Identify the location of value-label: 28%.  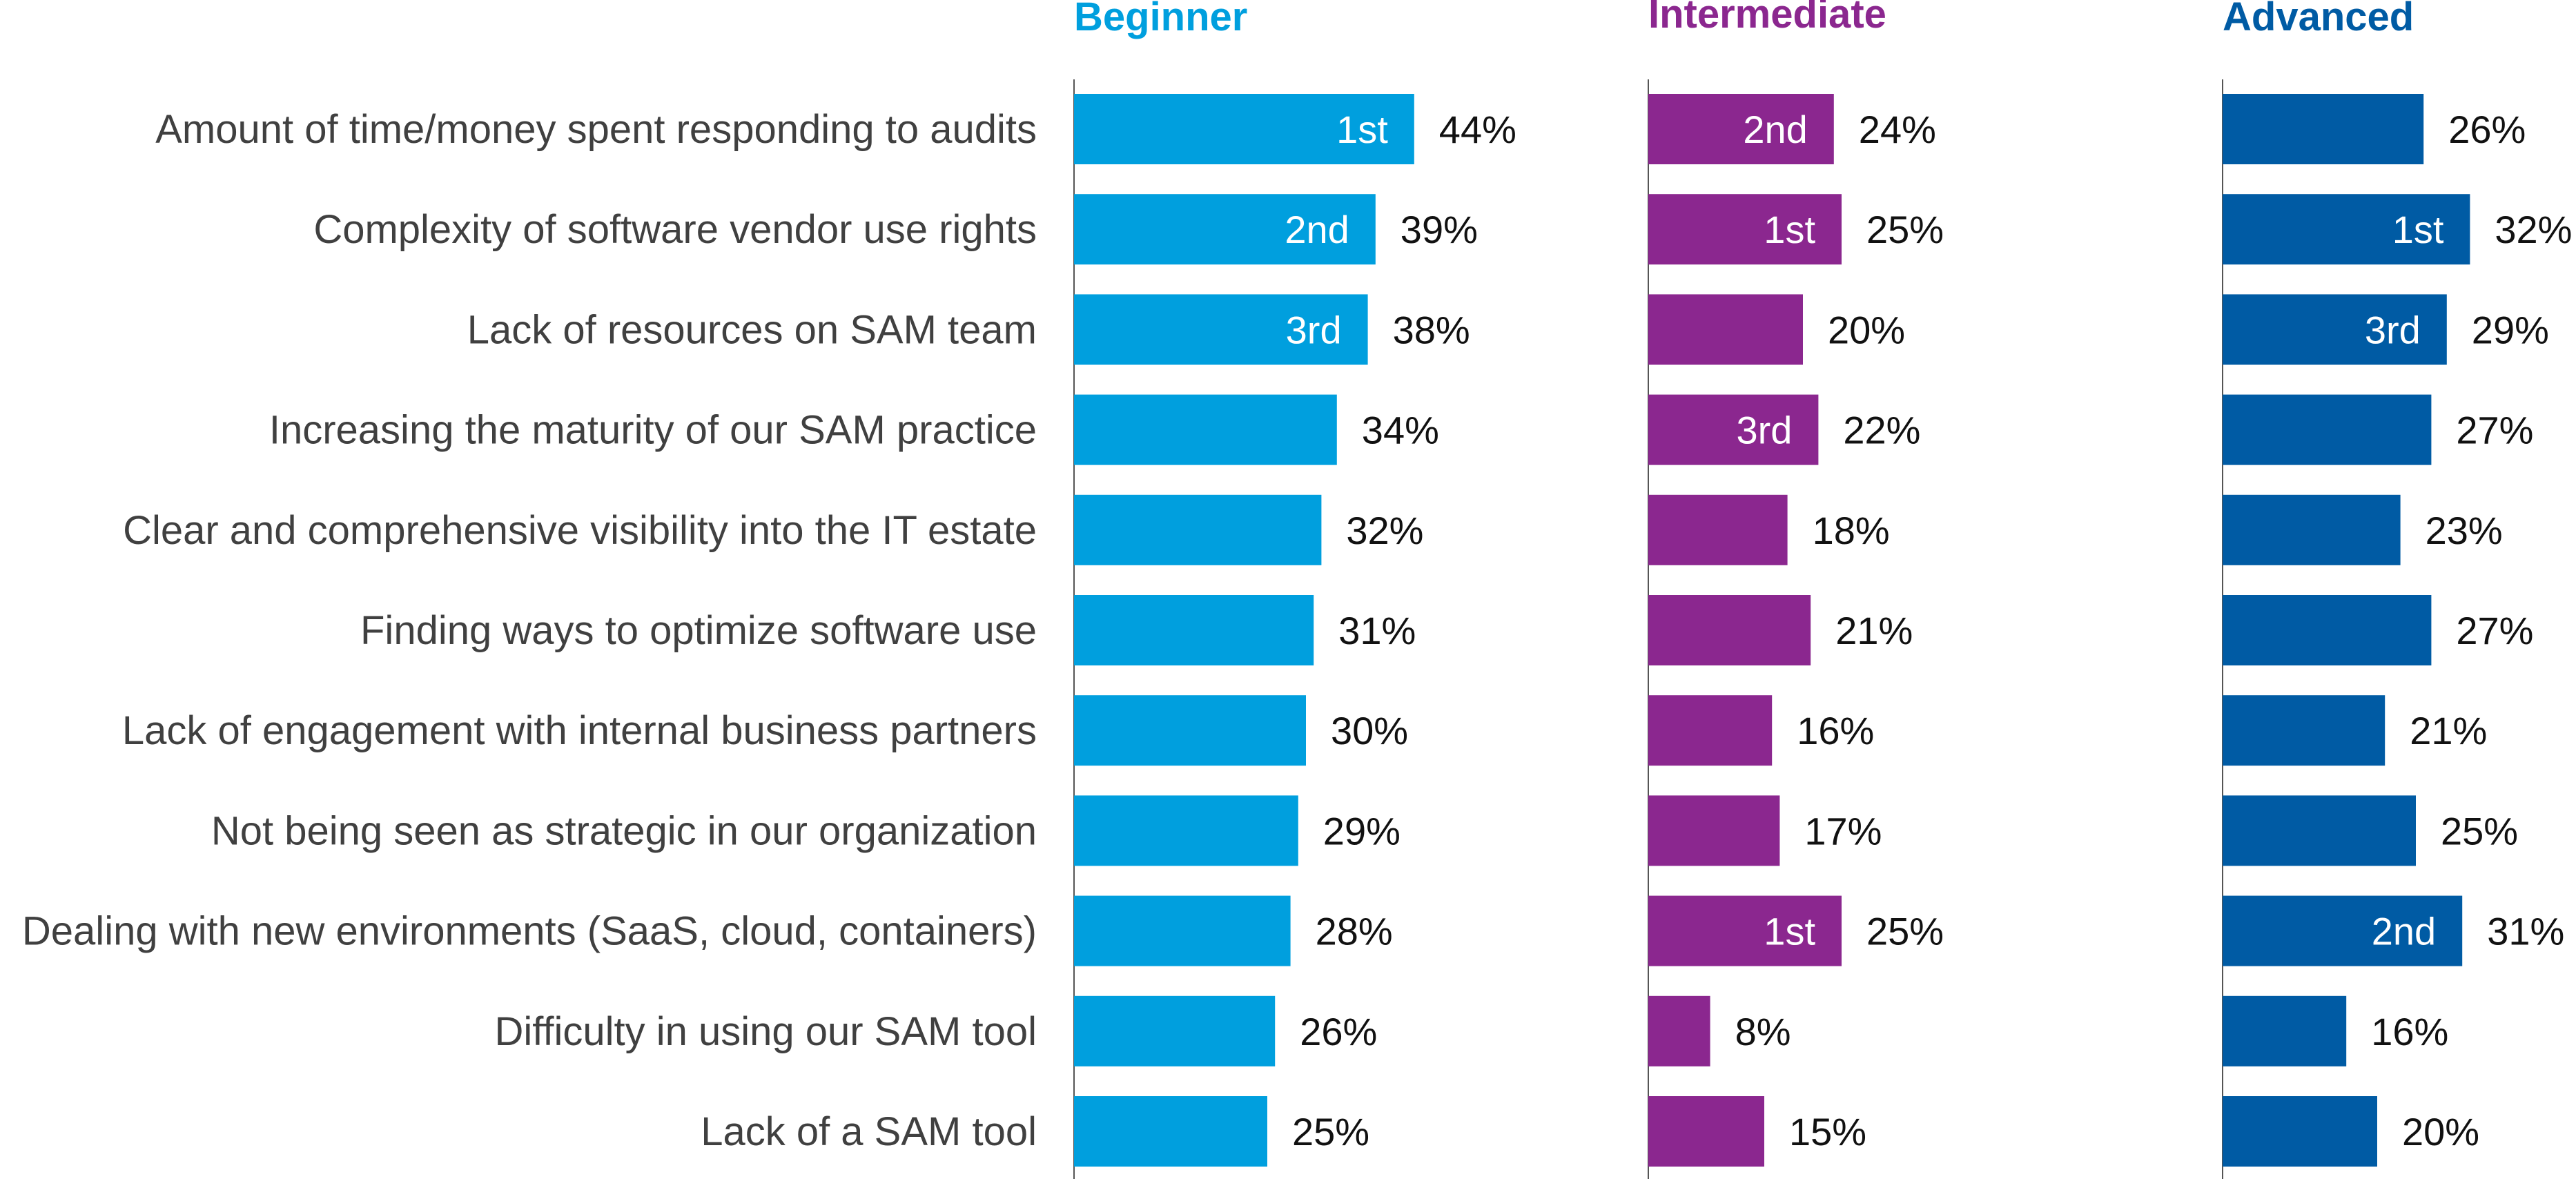
(1354, 932).